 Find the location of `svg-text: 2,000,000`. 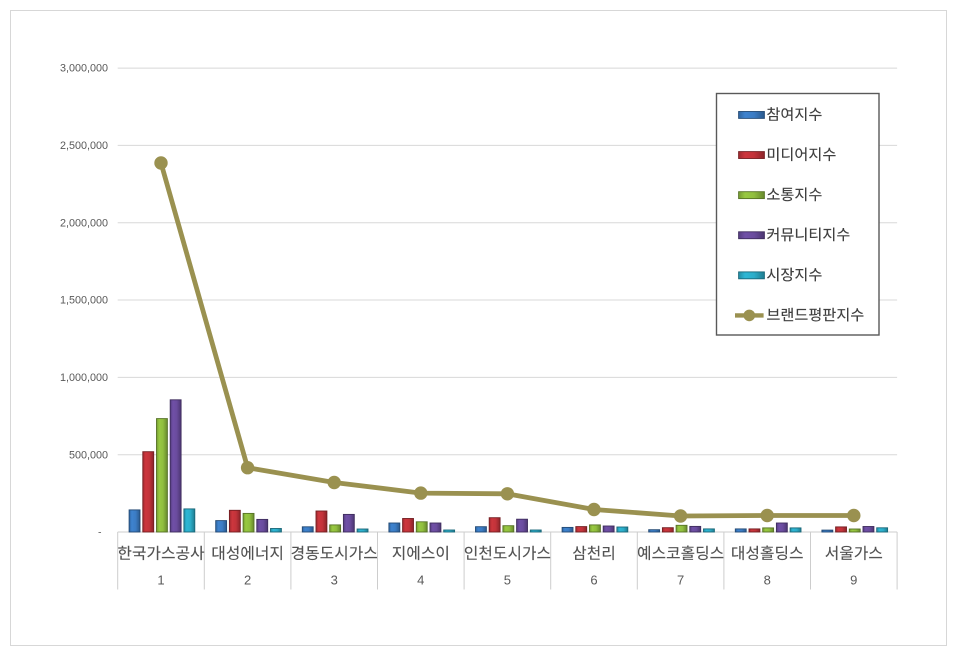

svg-text: 2,000,000 is located at coordinates (84, 223).